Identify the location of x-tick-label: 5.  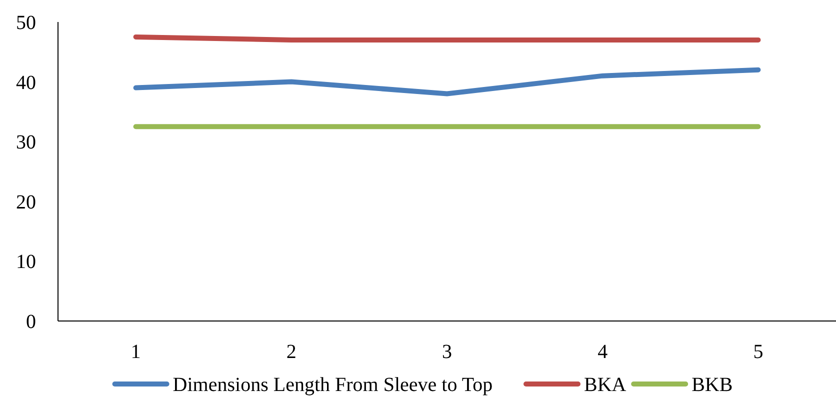
(758, 352).